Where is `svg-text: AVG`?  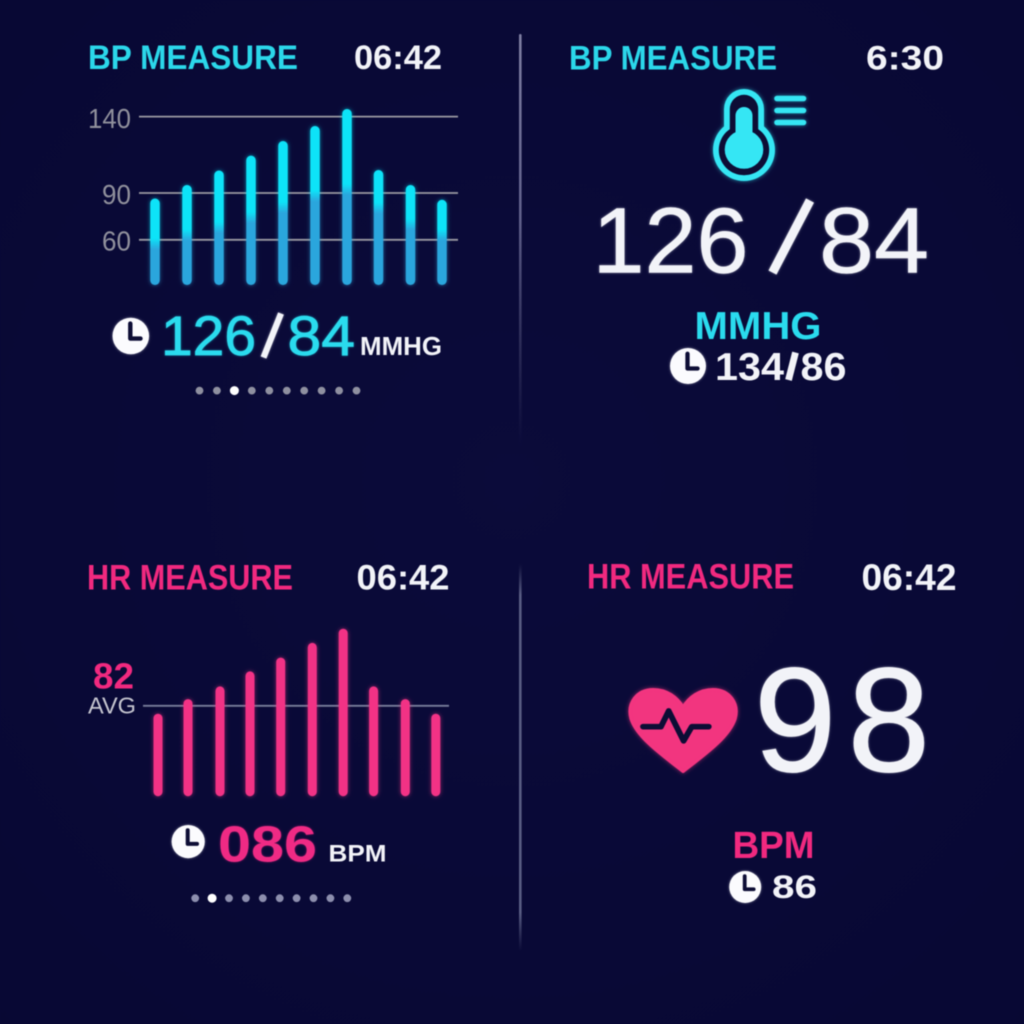 svg-text: AVG is located at coordinates (112, 705).